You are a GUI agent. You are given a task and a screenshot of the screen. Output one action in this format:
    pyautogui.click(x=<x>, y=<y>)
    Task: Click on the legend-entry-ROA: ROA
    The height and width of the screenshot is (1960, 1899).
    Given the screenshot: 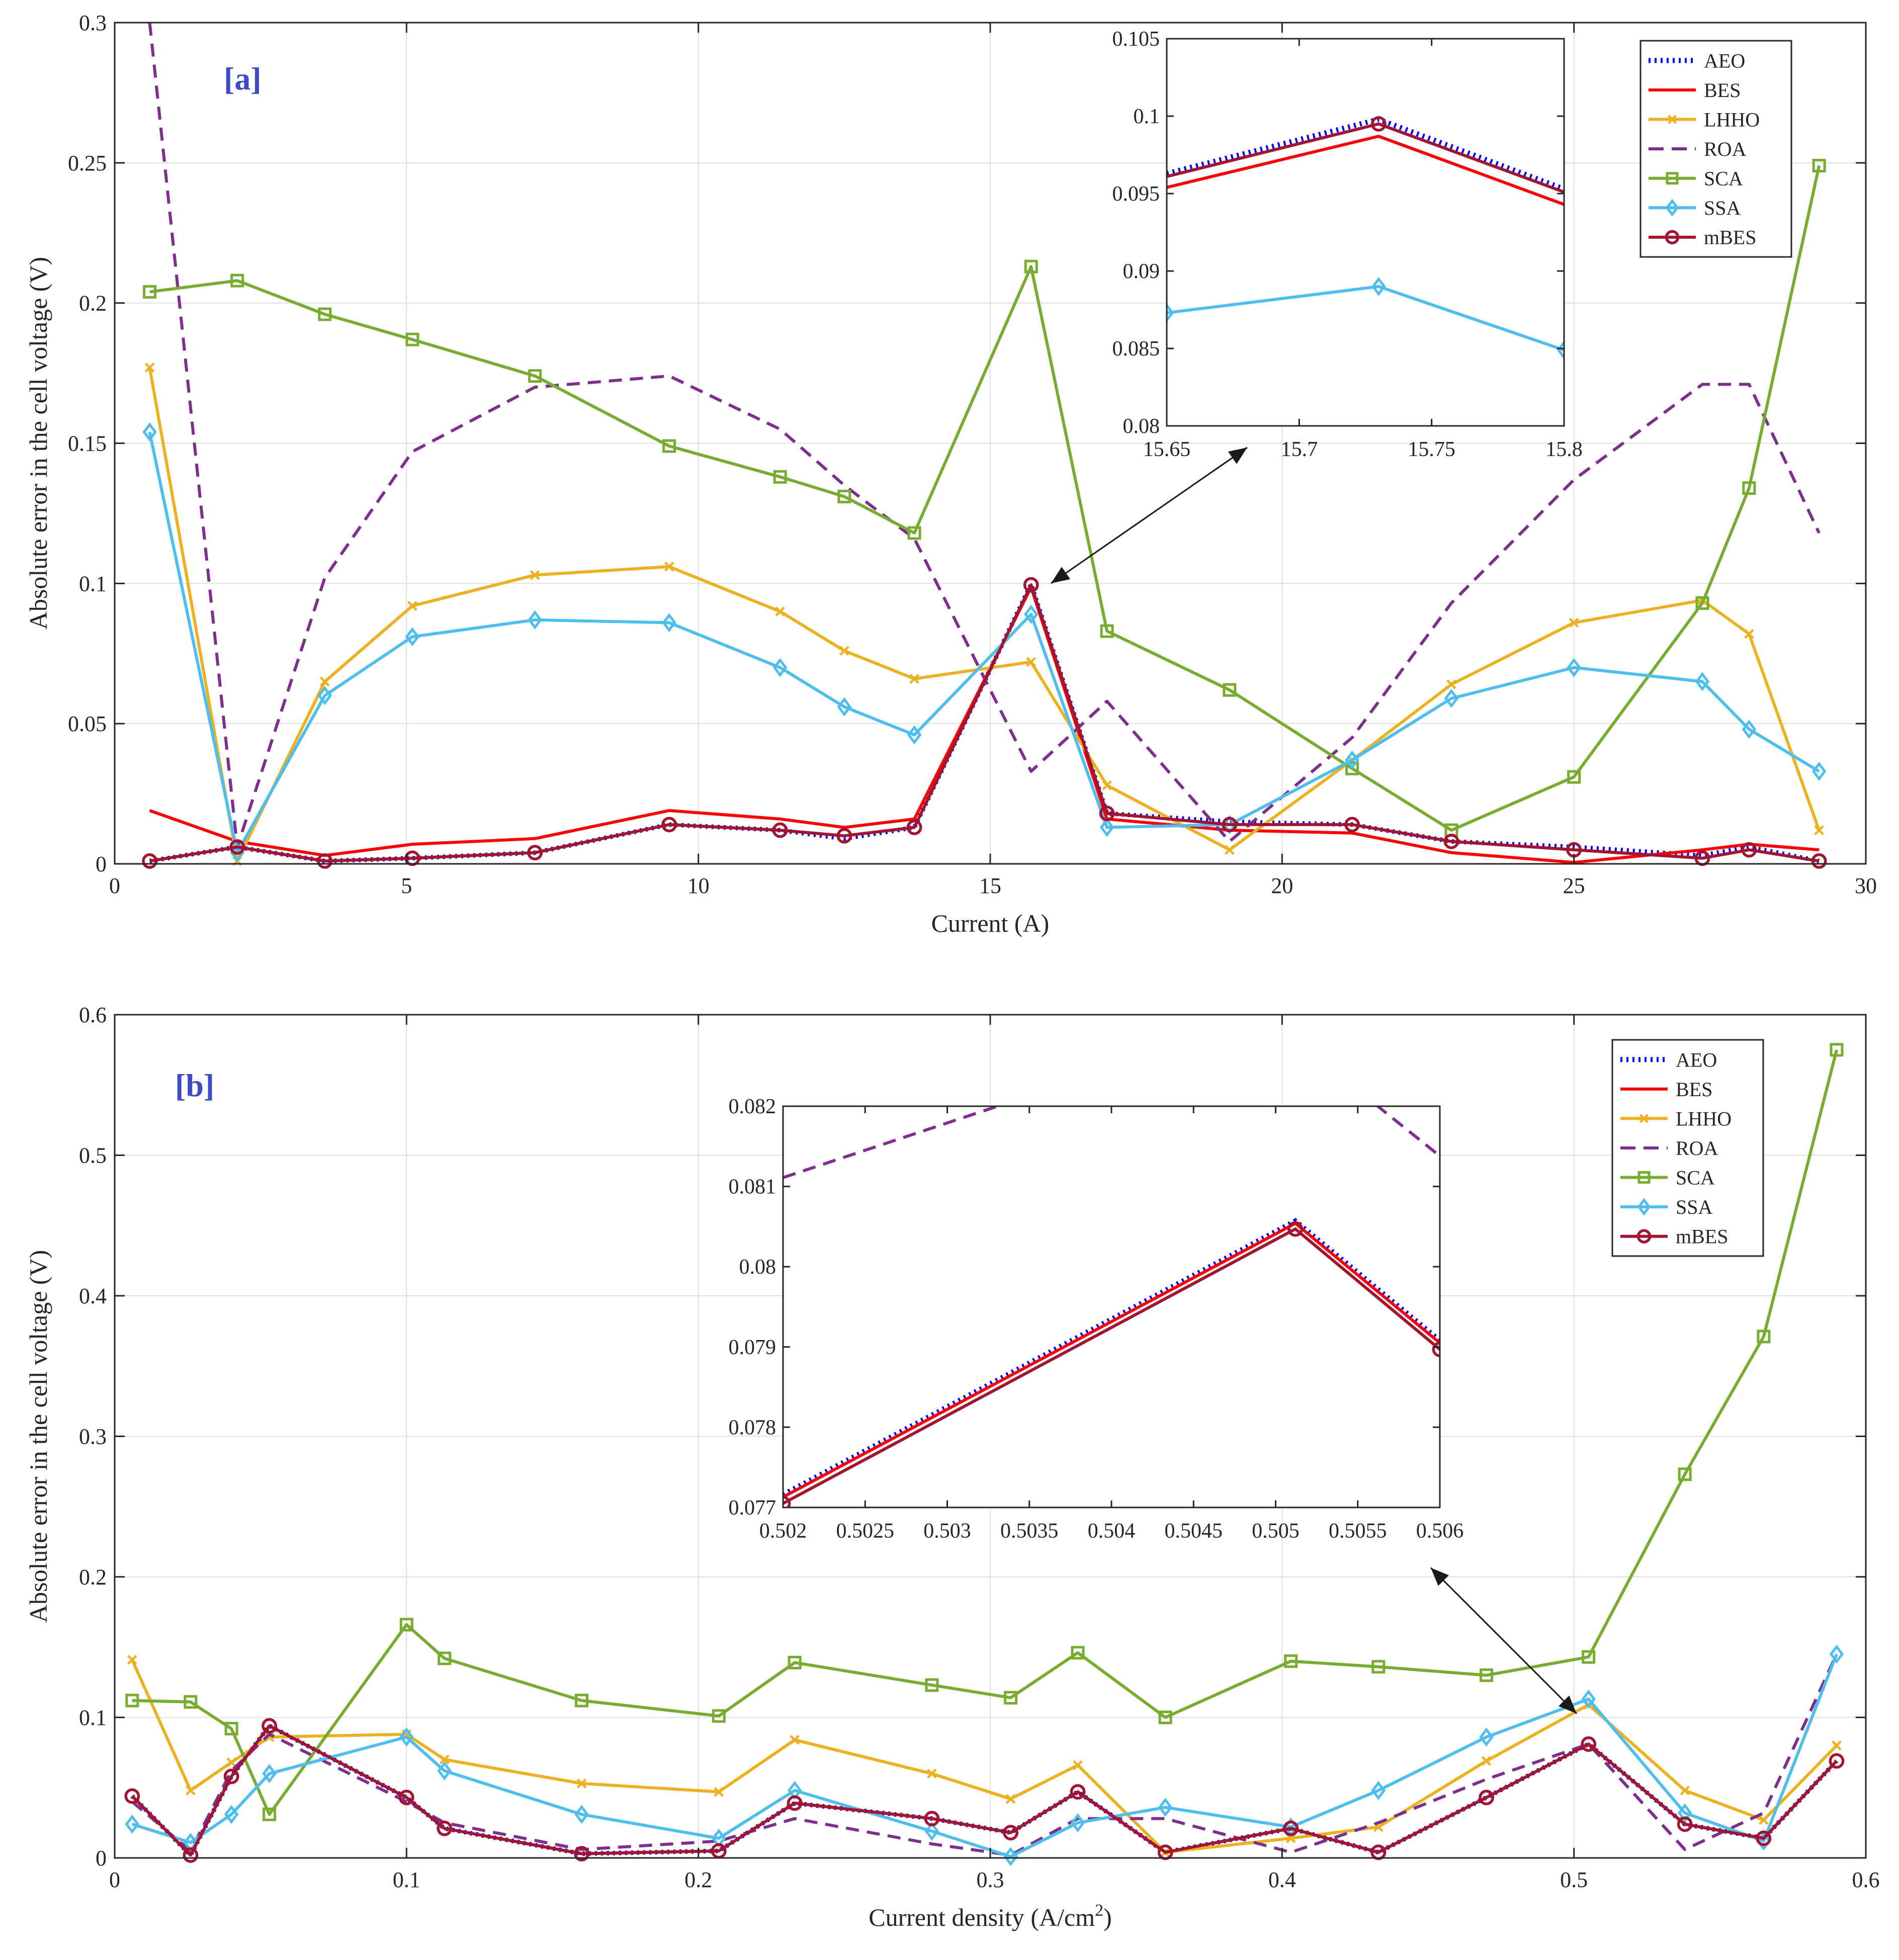 What is the action you would take?
    pyautogui.click(x=1669, y=1148)
    